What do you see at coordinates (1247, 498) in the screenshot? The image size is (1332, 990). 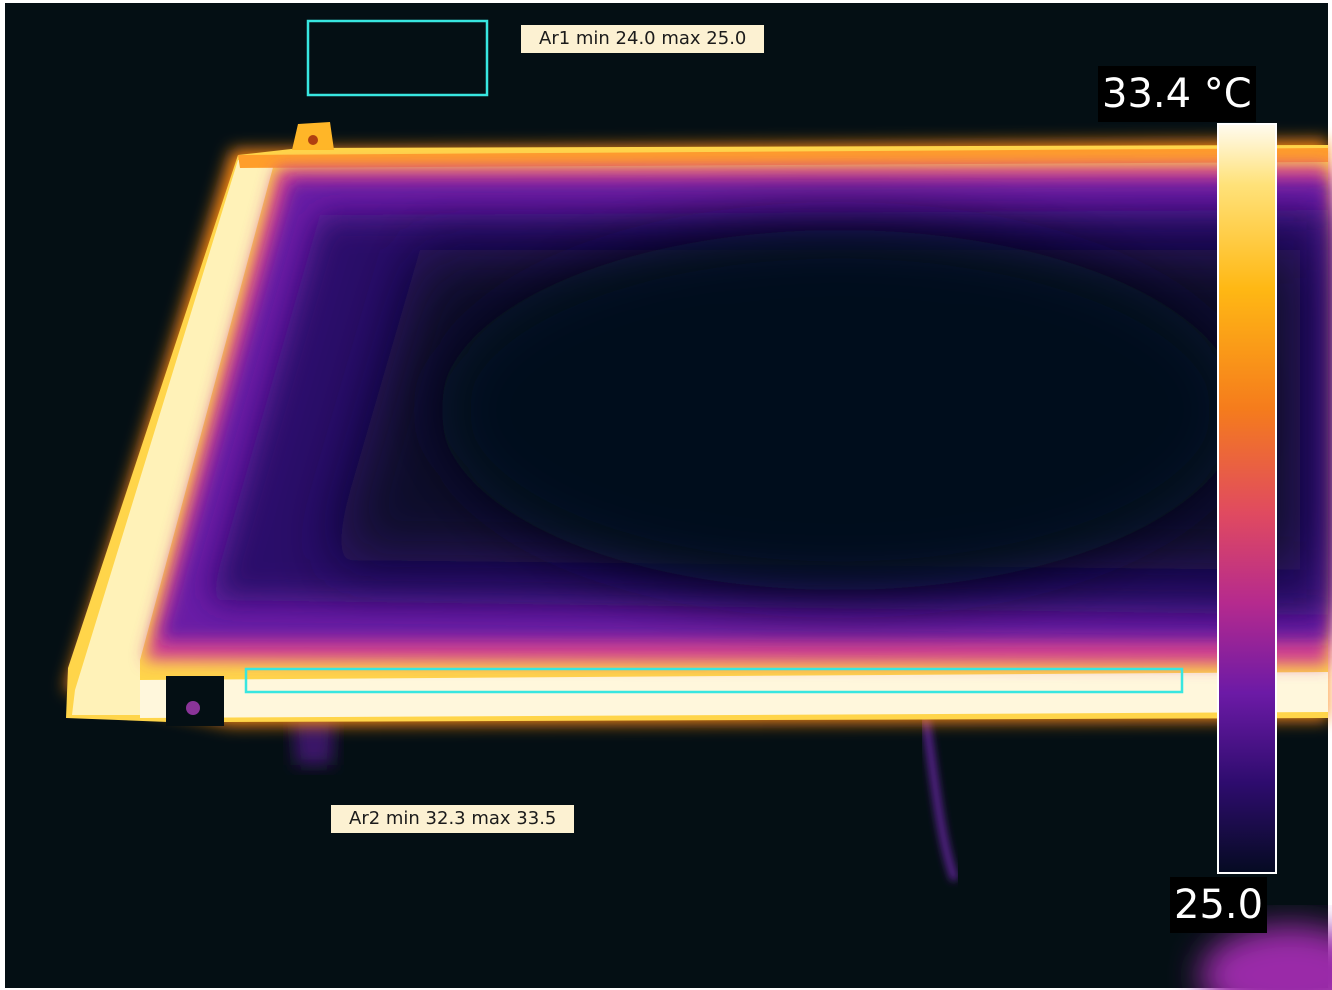 I see `color-scale-bar` at bounding box center [1247, 498].